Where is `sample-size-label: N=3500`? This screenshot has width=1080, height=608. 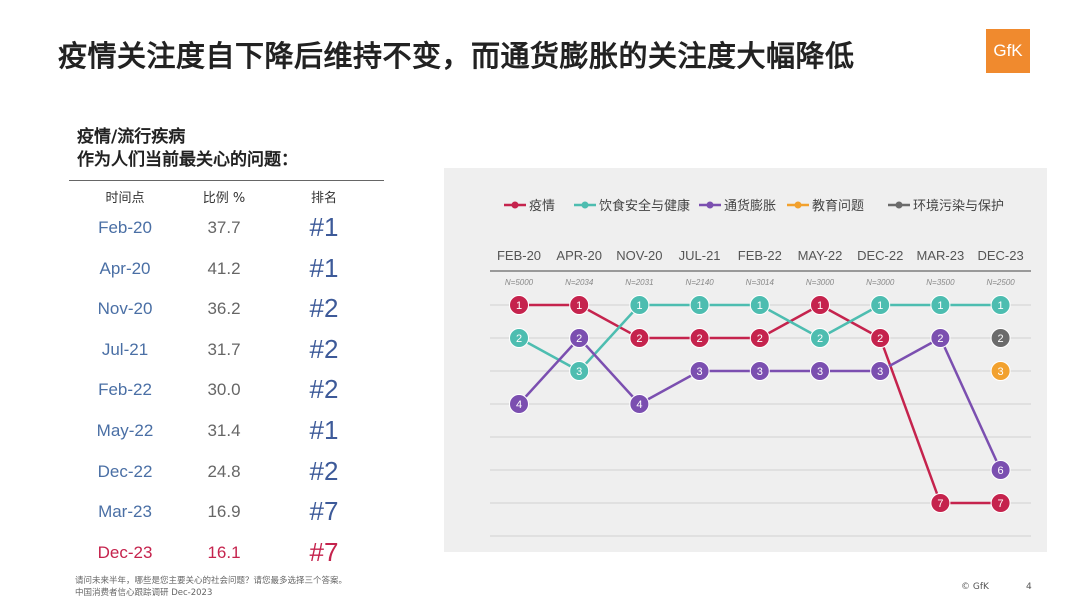 sample-size-label: N=3500 is located at coordinates (940, 282).